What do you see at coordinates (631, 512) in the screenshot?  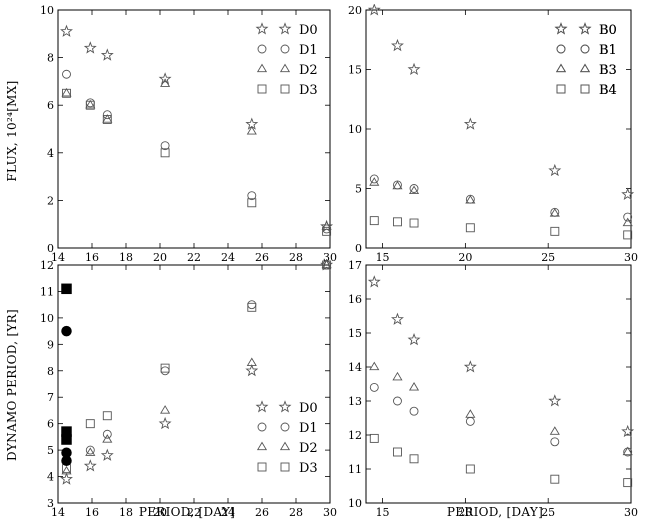 I see `x-tick-label: 30` at bounding box center [631, 512].